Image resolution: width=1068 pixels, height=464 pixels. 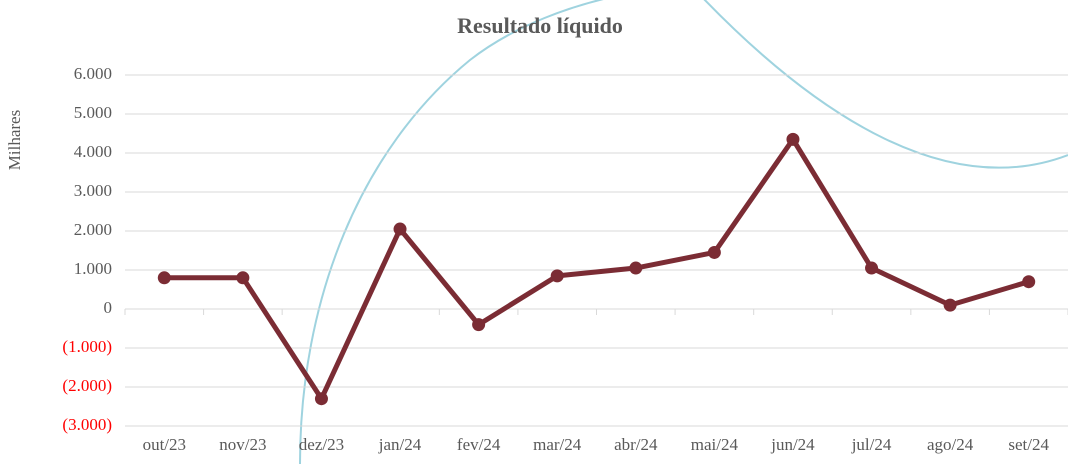 I want to click on y-tick-label: 3.000, so click(x=93, y=190).